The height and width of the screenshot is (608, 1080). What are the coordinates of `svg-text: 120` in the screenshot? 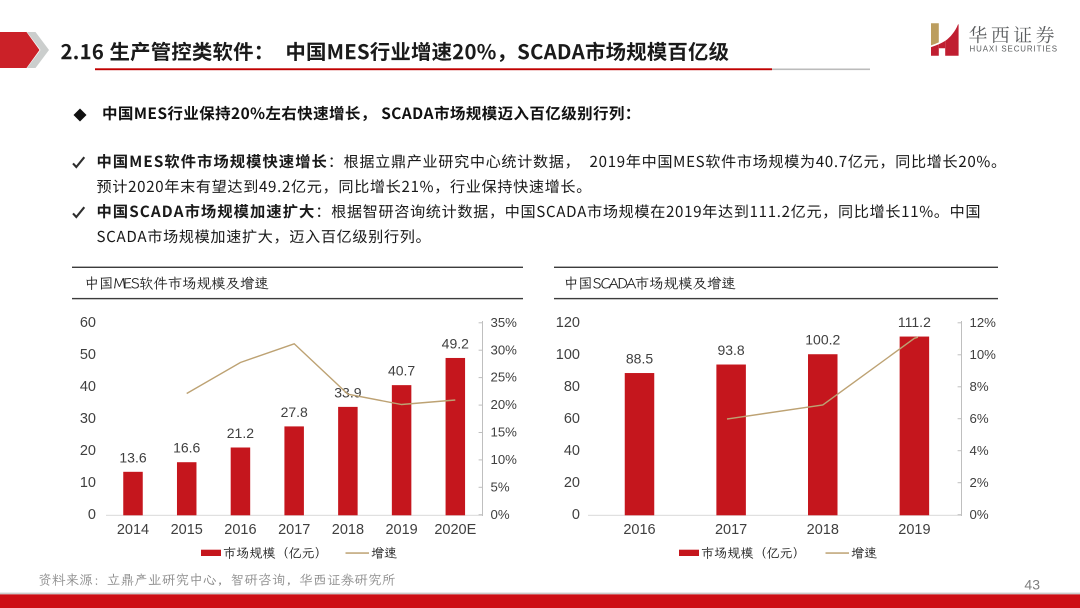 It's located at (568, 323).